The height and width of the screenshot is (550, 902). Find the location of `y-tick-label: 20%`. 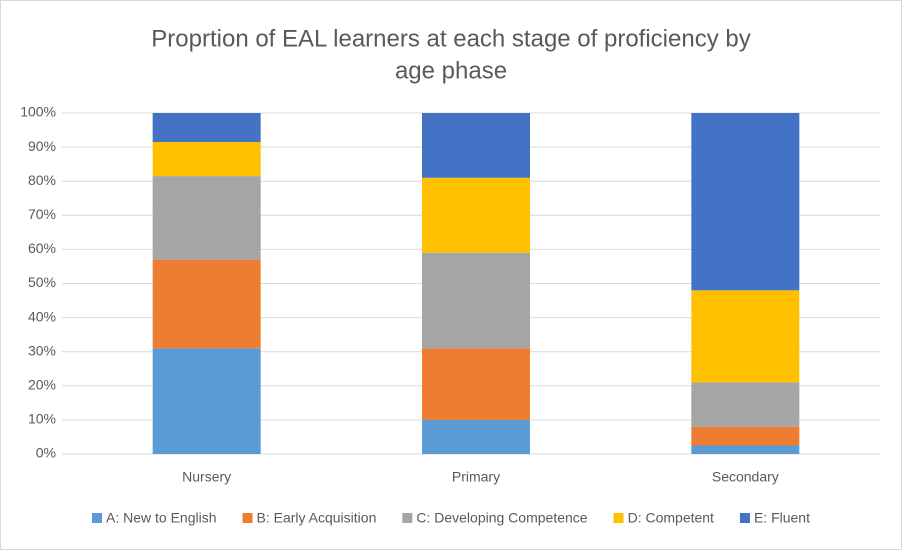

y-tick-label: 20% is located at coordinates (42, 385).